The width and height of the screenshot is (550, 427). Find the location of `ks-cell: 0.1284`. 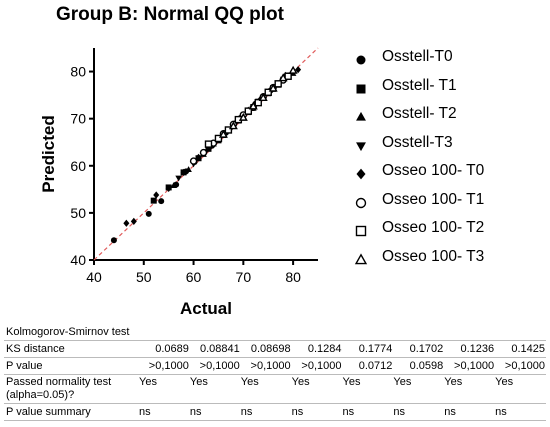

ks-cell: 0.1284 is located at coordinates (324, 349).